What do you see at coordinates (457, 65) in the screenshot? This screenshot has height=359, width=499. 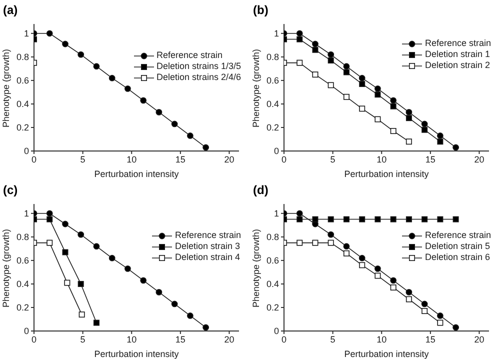 I see `legend-label: Deletion strain 2` at bounding box center [457, 65].